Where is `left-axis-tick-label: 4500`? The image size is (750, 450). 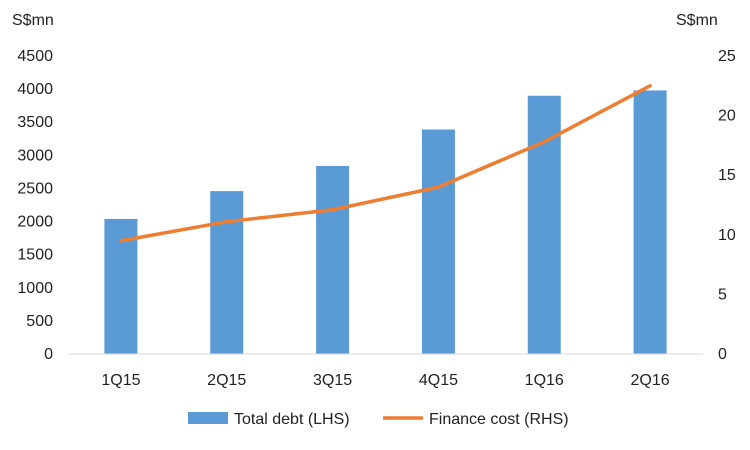
left-axis-tick-label: 4500 is located at coordinates (35, 56).